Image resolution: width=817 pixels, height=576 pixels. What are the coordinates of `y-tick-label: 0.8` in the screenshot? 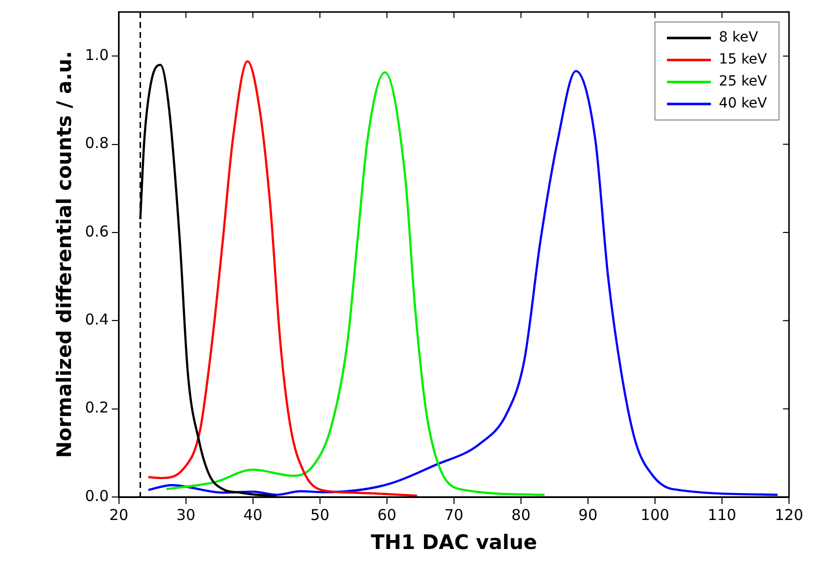 It's located at (96, 143).